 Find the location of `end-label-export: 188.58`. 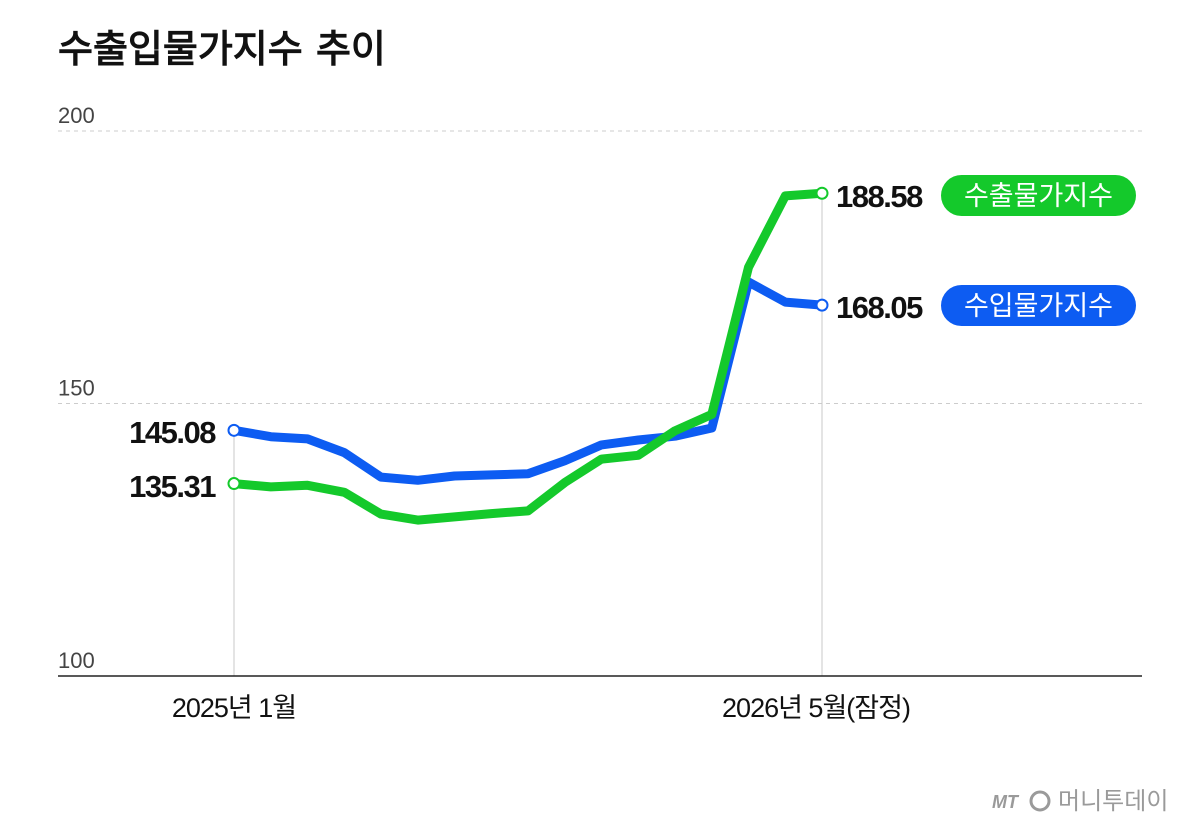

end-label-export: 188.58 is located at coordinates (879, 196).